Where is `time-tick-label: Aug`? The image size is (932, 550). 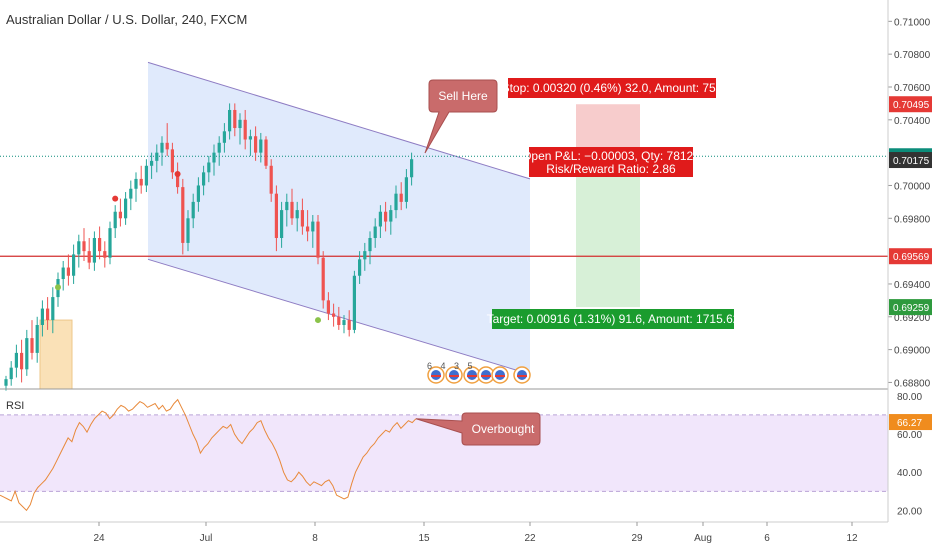
time-tick-label: Aug is located at coordinates (703, 538).